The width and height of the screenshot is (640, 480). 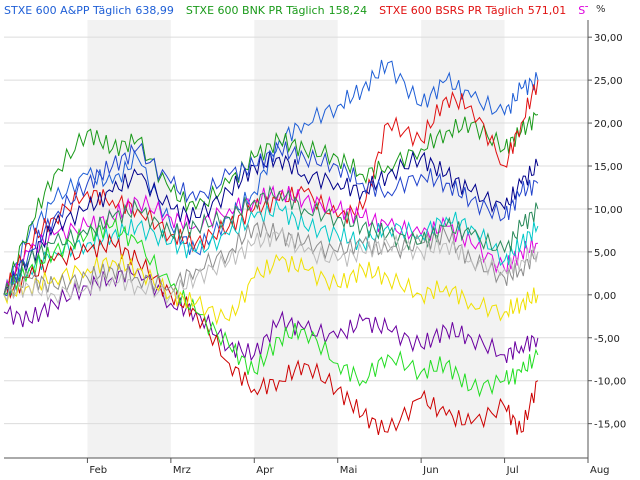 I want to click on legend-series-value: 638,99, so click(x=154, y=10).